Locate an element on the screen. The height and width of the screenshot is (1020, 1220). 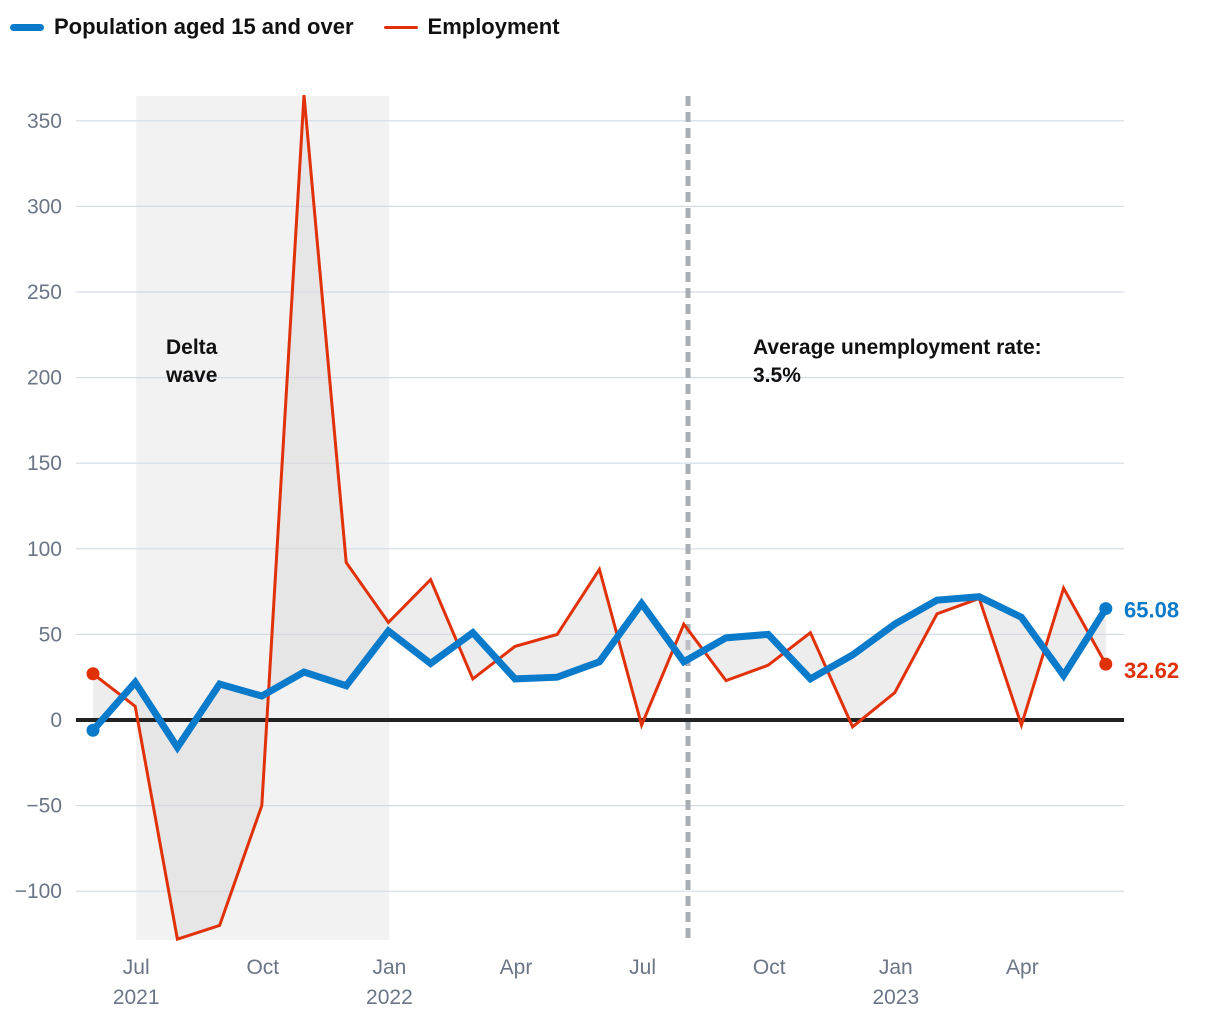
y-tick-label: 300 is located at coordinates (44, 206).